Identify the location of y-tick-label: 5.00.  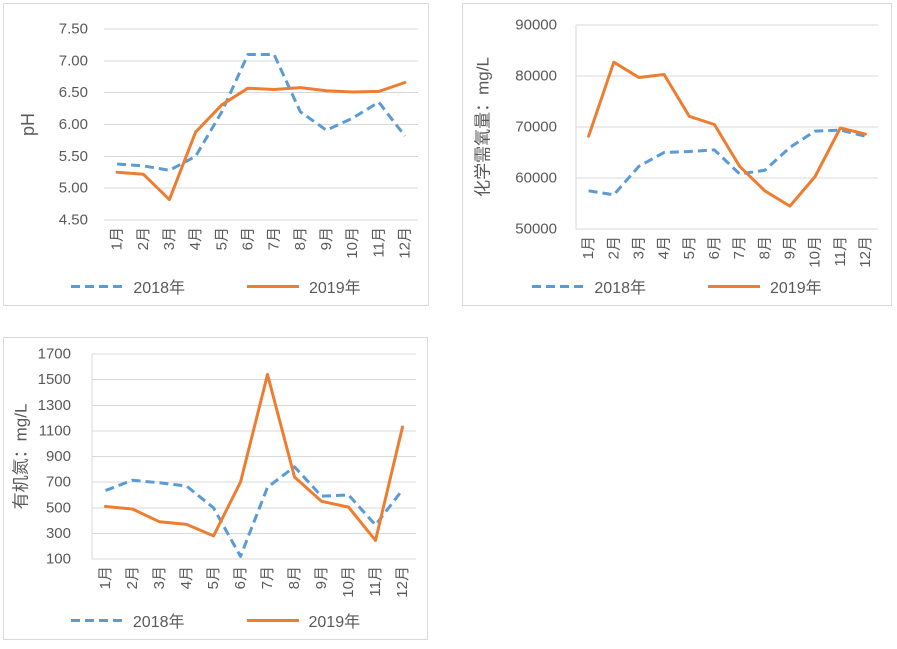
(73, 188).